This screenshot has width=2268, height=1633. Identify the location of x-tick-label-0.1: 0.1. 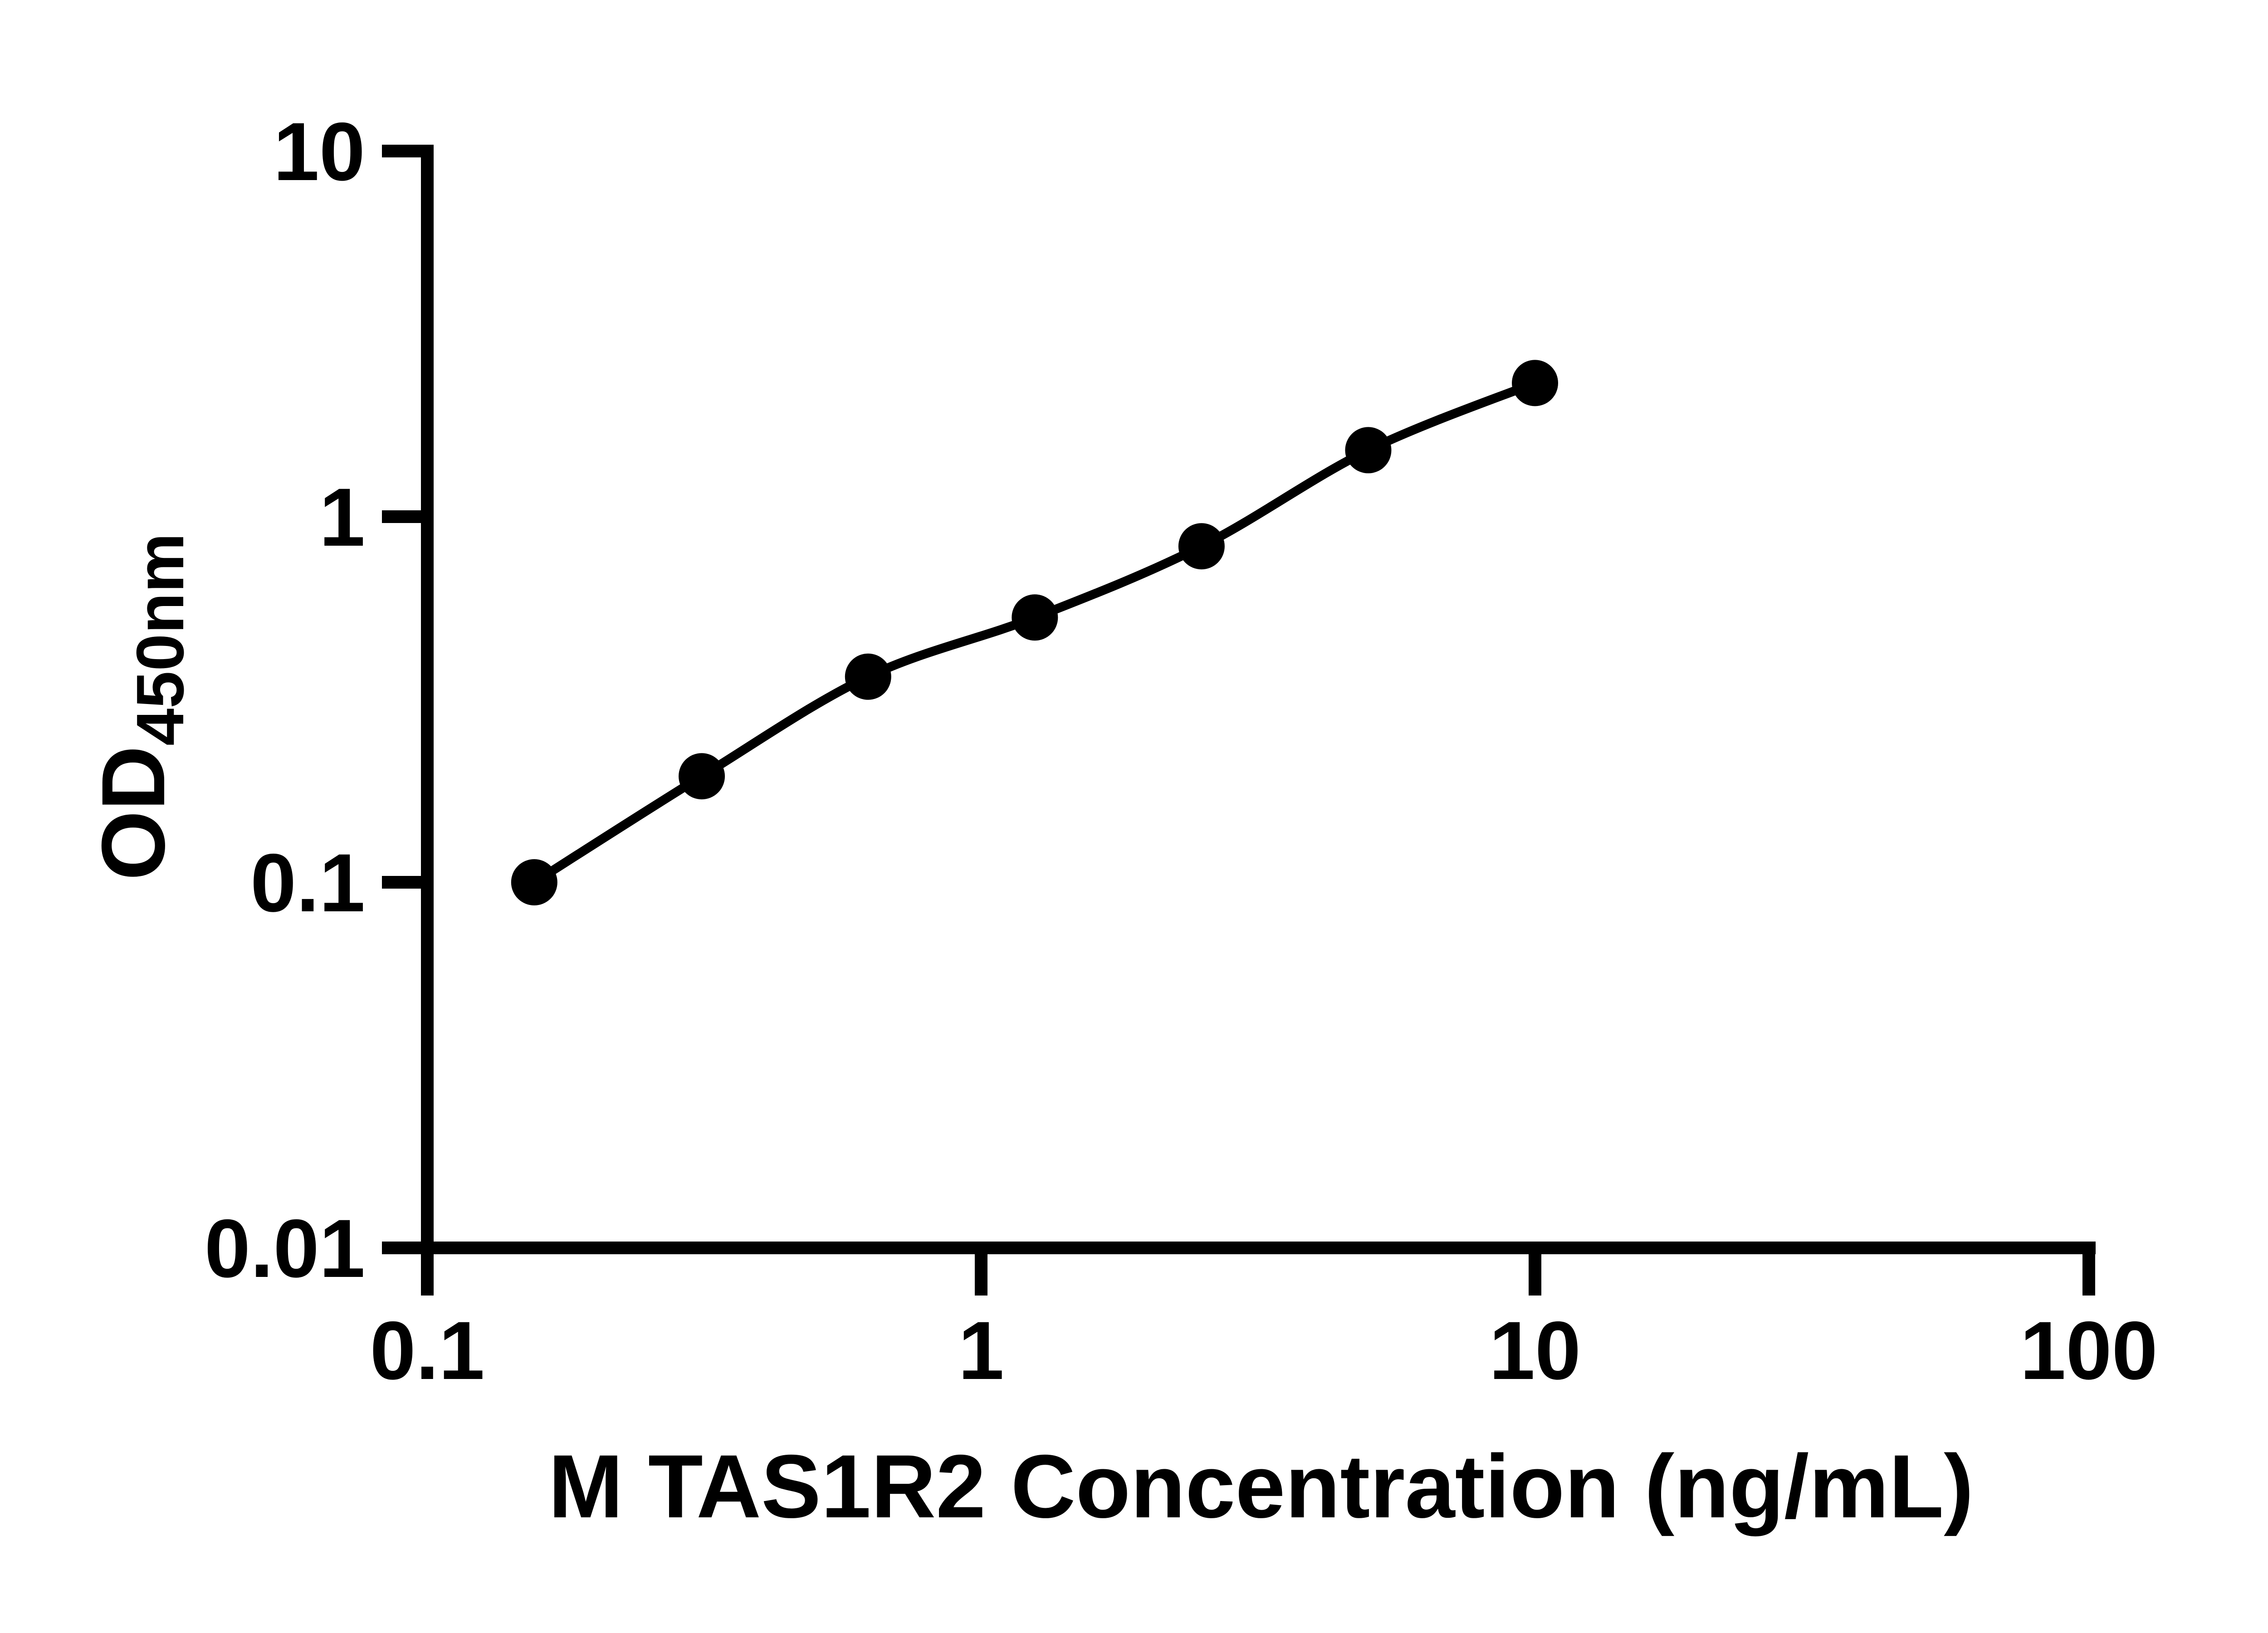
(427, 1350).